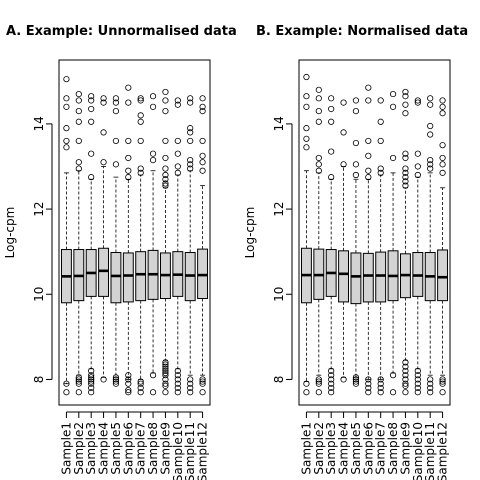 The height and width of the screenshot is (480, 480). Describe the element at coordinates (79, 448) in the screenshot. I see `x-tick-label-sample2: Sample2` at that location.